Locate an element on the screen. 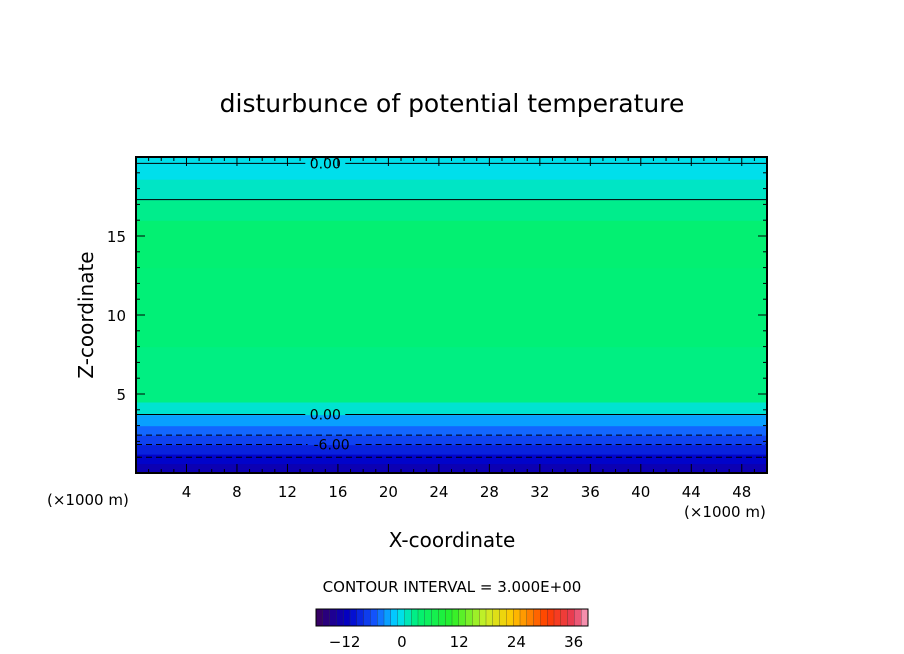 This screenshot has height=654, width=904. x-tick-label: 24 is located at coordinates (438, 492).